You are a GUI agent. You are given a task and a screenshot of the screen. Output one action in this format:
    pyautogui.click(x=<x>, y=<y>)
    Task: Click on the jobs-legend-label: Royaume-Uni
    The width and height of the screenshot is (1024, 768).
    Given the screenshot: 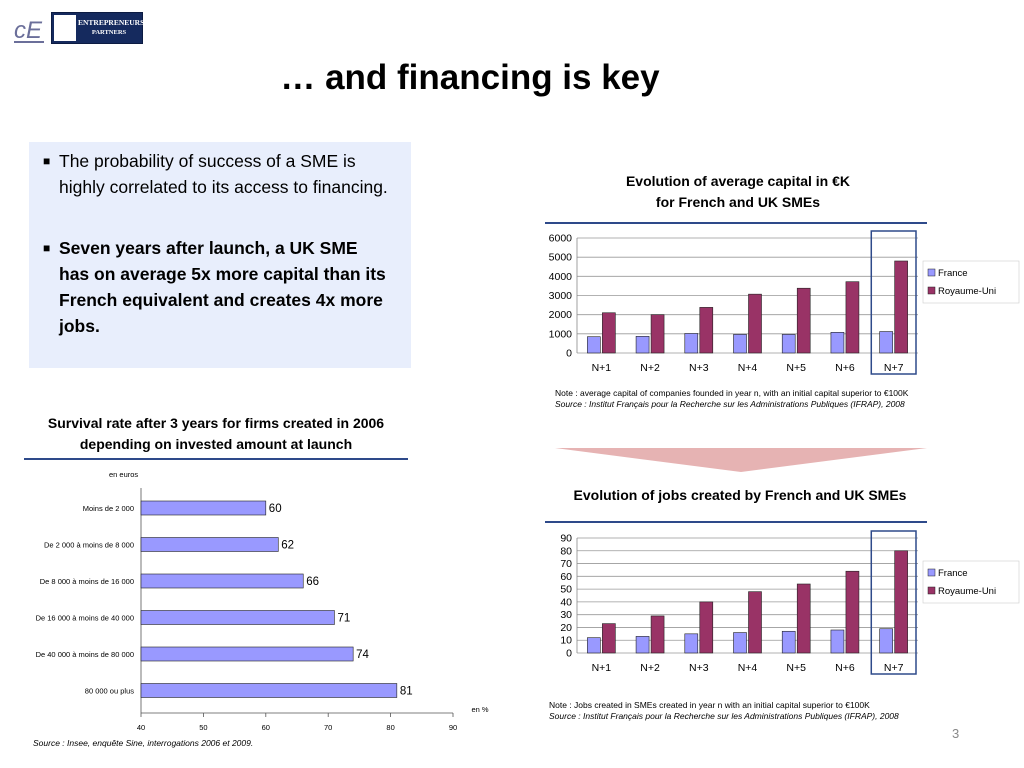 What is the action you would take?
    pyautogui.click(x=967, y=591)
    